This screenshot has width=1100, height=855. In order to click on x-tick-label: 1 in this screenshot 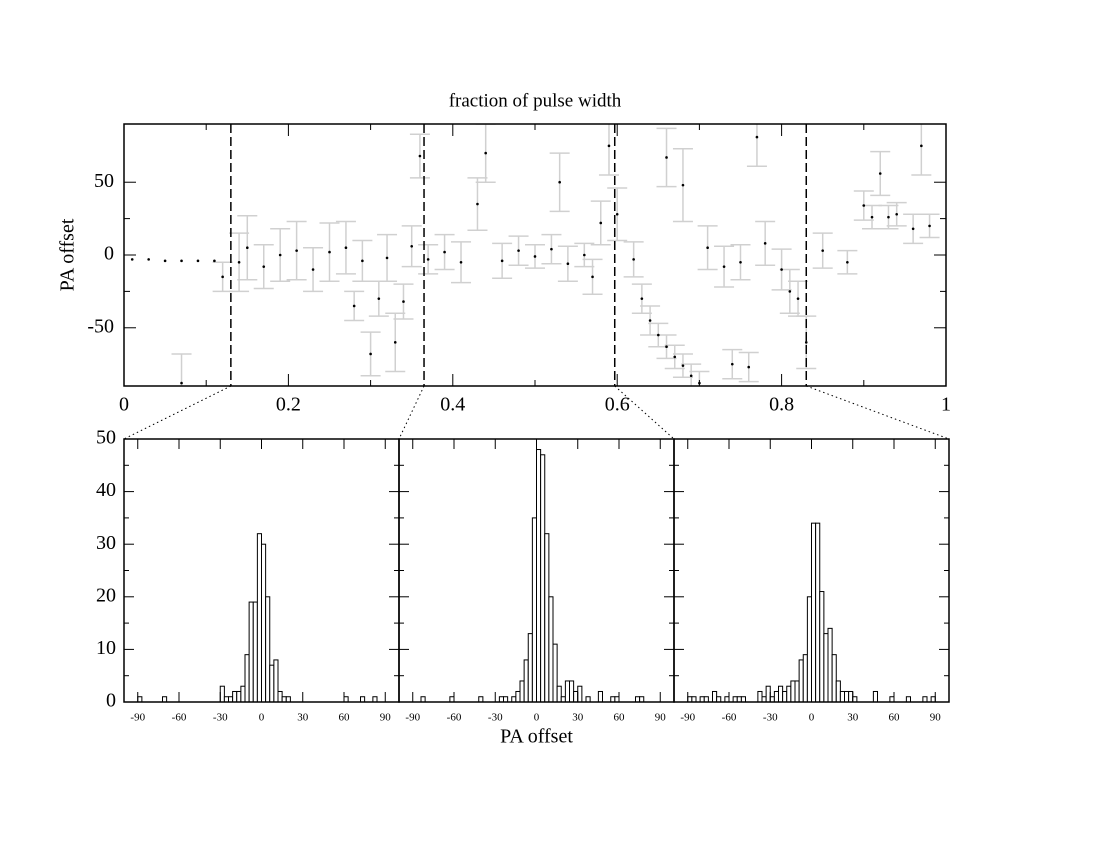, I will do `click(946, 405)`.